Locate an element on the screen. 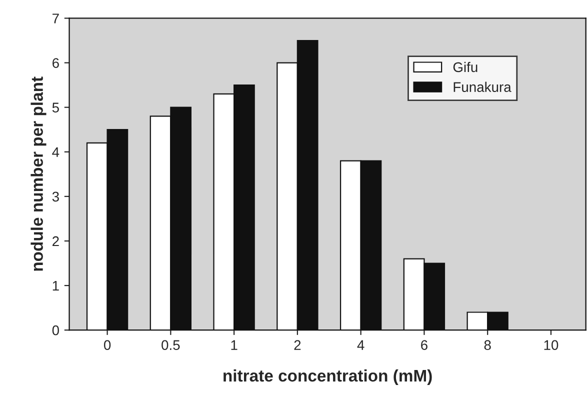 The image size is (587, 405). x-tick-label: 0.5 is located at coordinates (171, 345).